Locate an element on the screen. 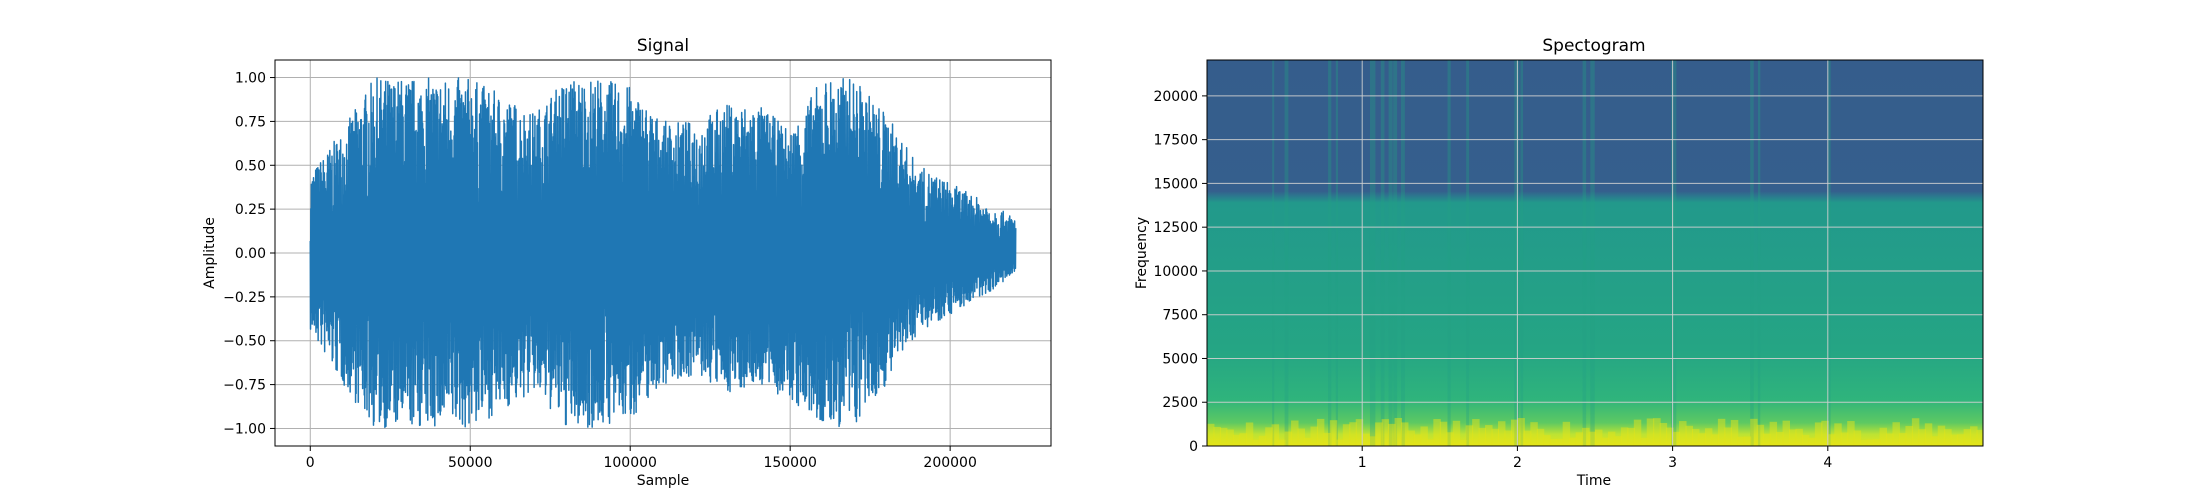 This screenshot has height=500, width=2200. signal-y-tick-label: −0.75 is located at coordinates (244, 386).